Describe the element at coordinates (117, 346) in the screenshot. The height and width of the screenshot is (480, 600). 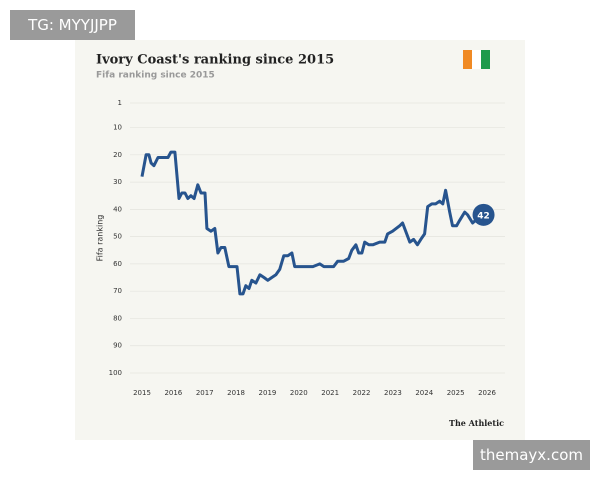
I see `y-tick-label: 90` at that location.